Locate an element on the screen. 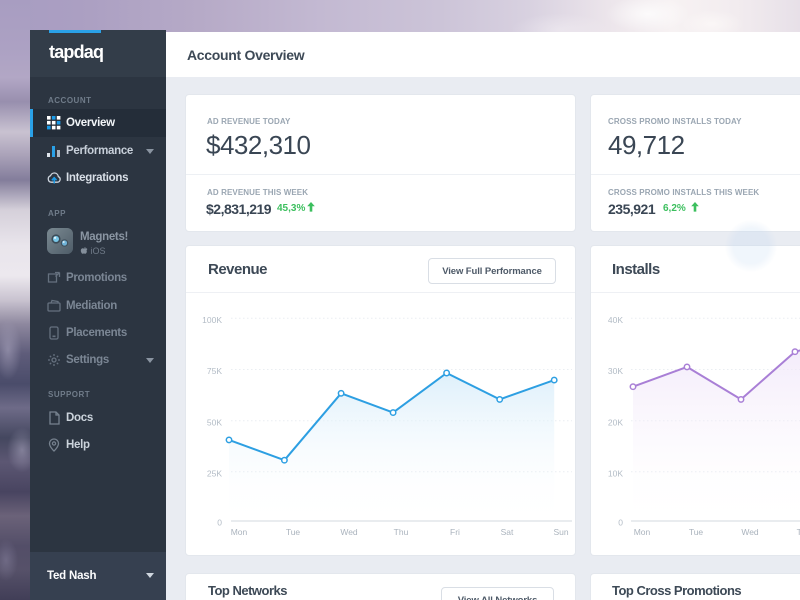 Image resolution: width=800 pixels, height=600 pixels. svg-text: Sun is located at coordinates (560, 532).